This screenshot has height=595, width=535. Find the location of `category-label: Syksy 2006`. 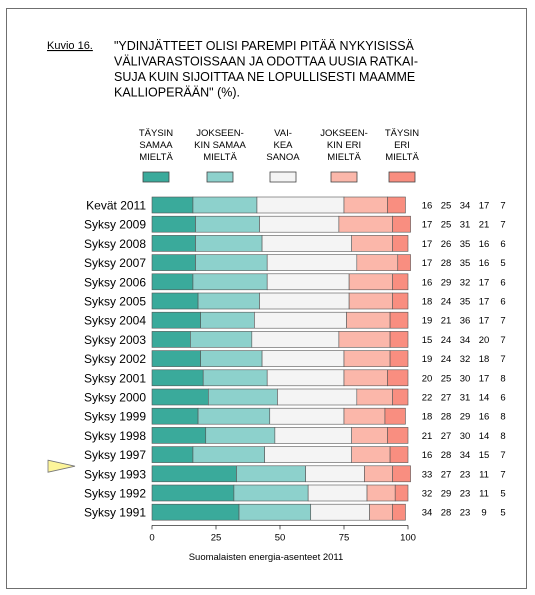

category-label: Syksy 2006 is located at coordinates (115, 282).